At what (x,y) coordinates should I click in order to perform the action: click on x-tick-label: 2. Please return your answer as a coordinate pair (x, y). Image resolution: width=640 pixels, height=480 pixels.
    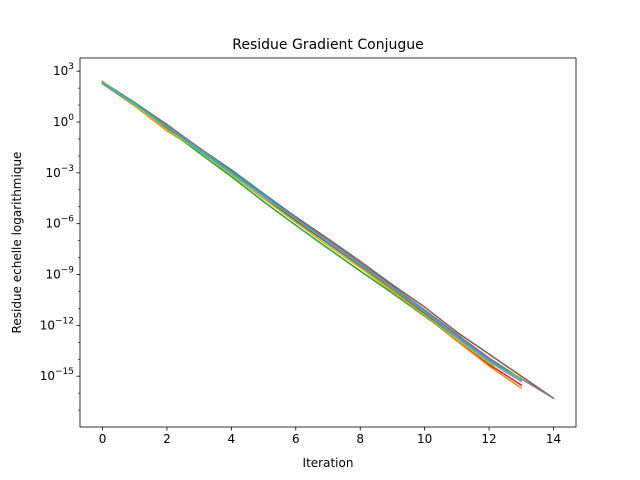
    Looking at the image, I should click on (167, 439).